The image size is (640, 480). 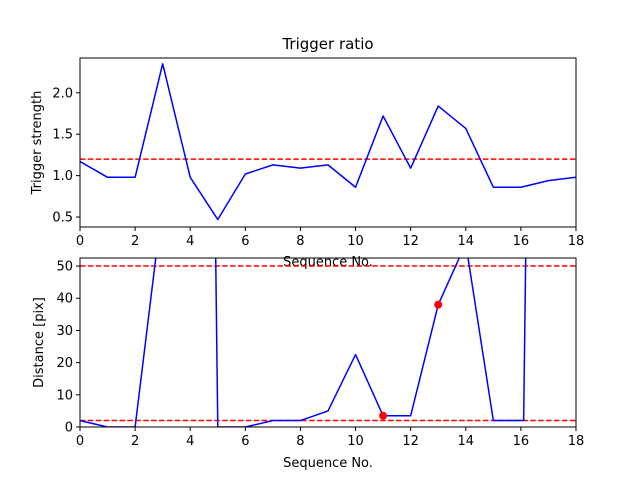 What do you see at coordinates (64, 331) in the screenshot?
I see `y-tick-label: 30` at bounding box center [64, 331].